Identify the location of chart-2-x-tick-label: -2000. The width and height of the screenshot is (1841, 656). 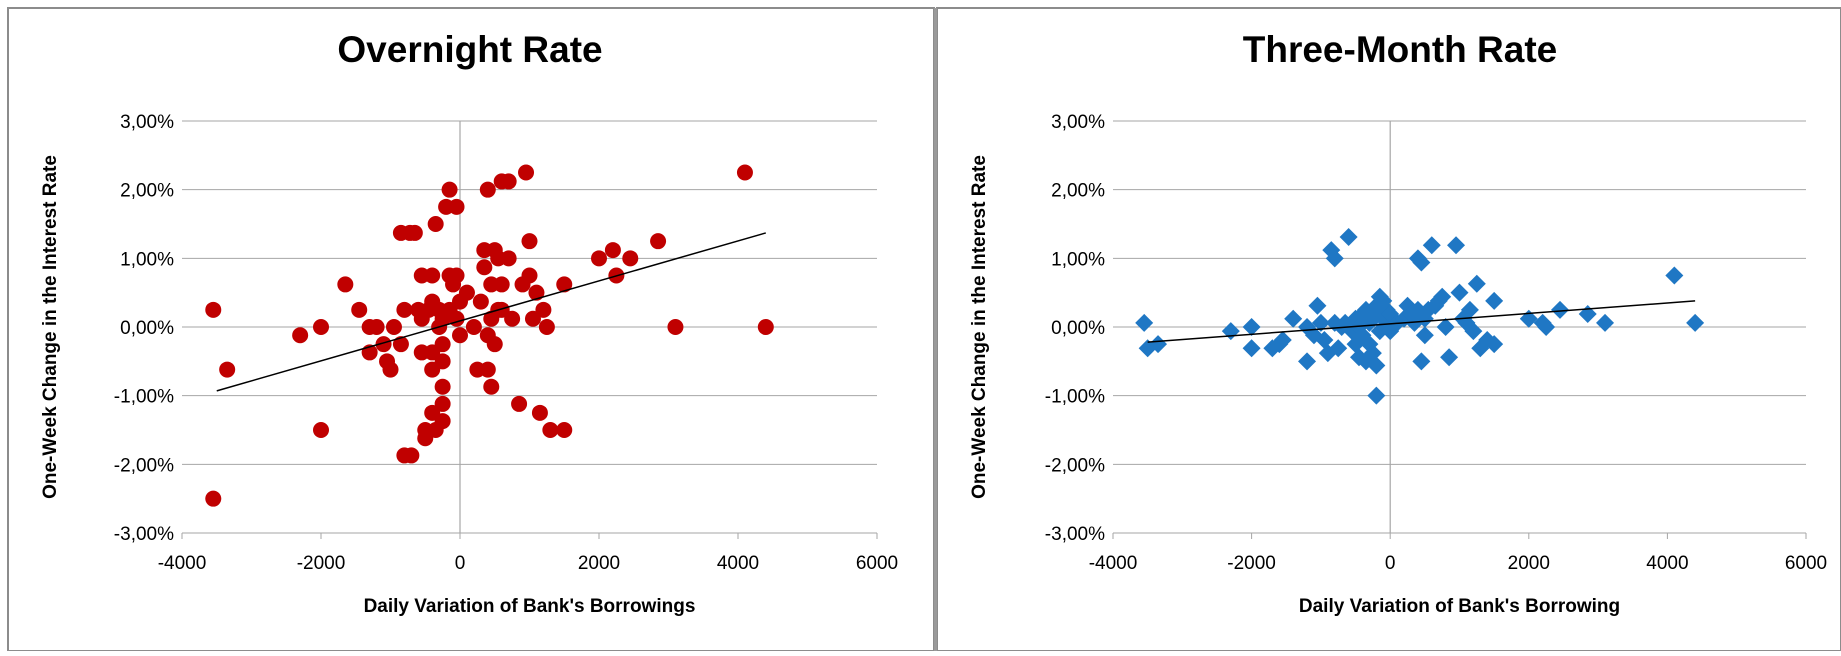
(1251, 563).